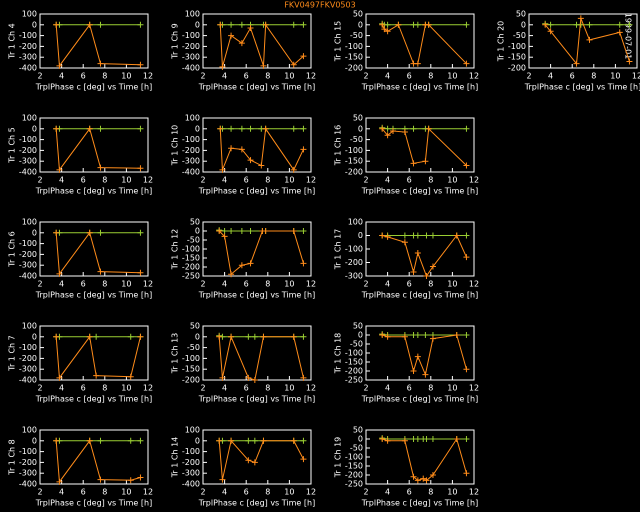 Image resolution: width=640 pixels, height=512 pixels. I want to click on y-axis-label: Tr 1 Ch 7, so click(12, 353).